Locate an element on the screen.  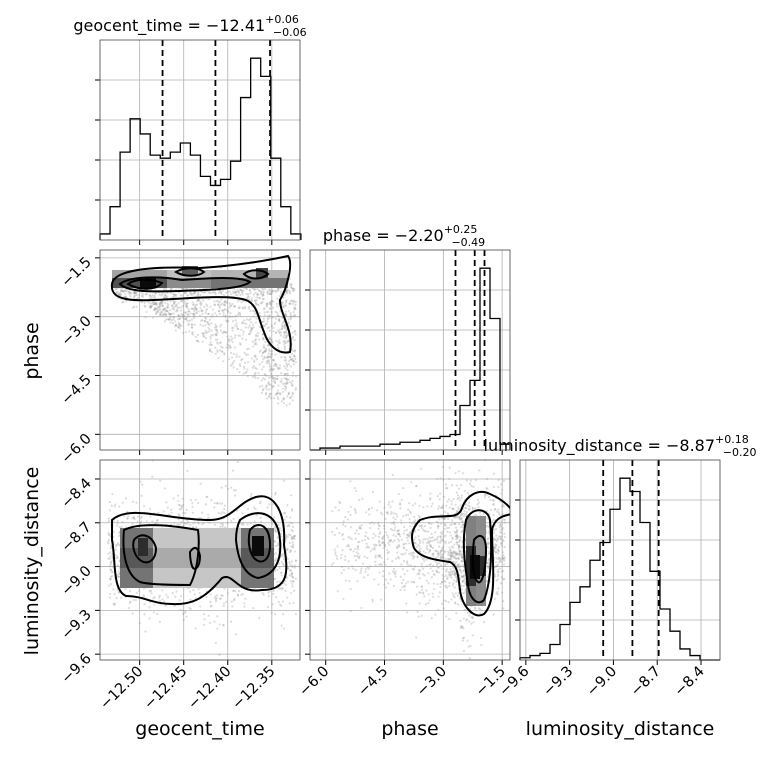
scatter-panel-geocent-time-vs-phase: −6.0−4.5−3.0−1.5 is located at coordinates (180, 358).